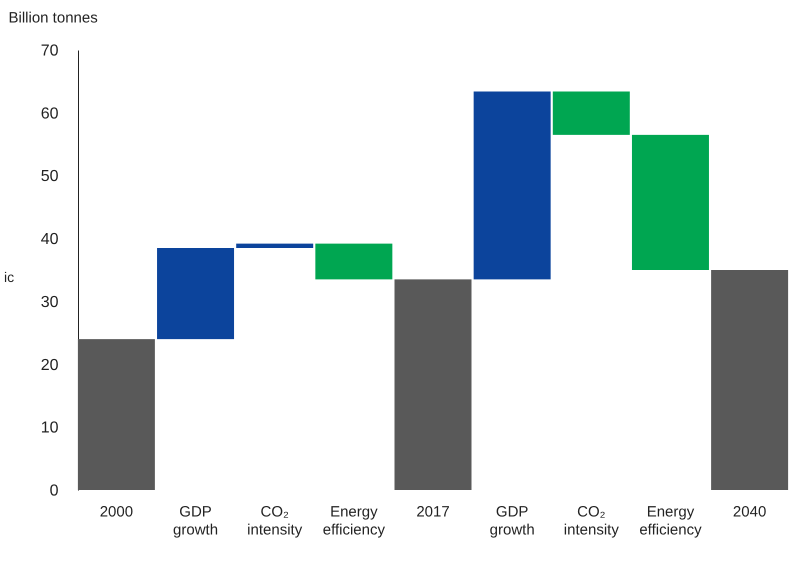 Image resolution: width=796 pixels, height=583 pixels. What do you see at coordinates (49, 365) in the screenshot?
I see `y-tick-label: 20` at bounding box center [49, 365].